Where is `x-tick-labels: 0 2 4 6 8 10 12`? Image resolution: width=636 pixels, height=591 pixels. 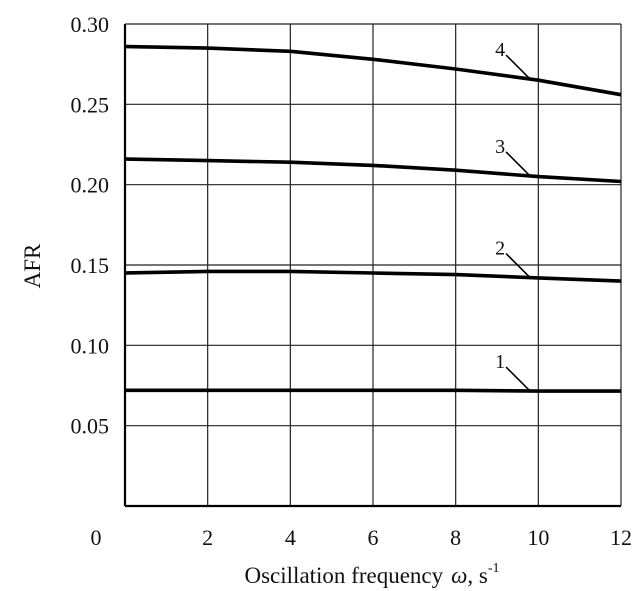
x-tick-labels: 0 2 4 6 8 10 12 is located at coordinates (362, 537).